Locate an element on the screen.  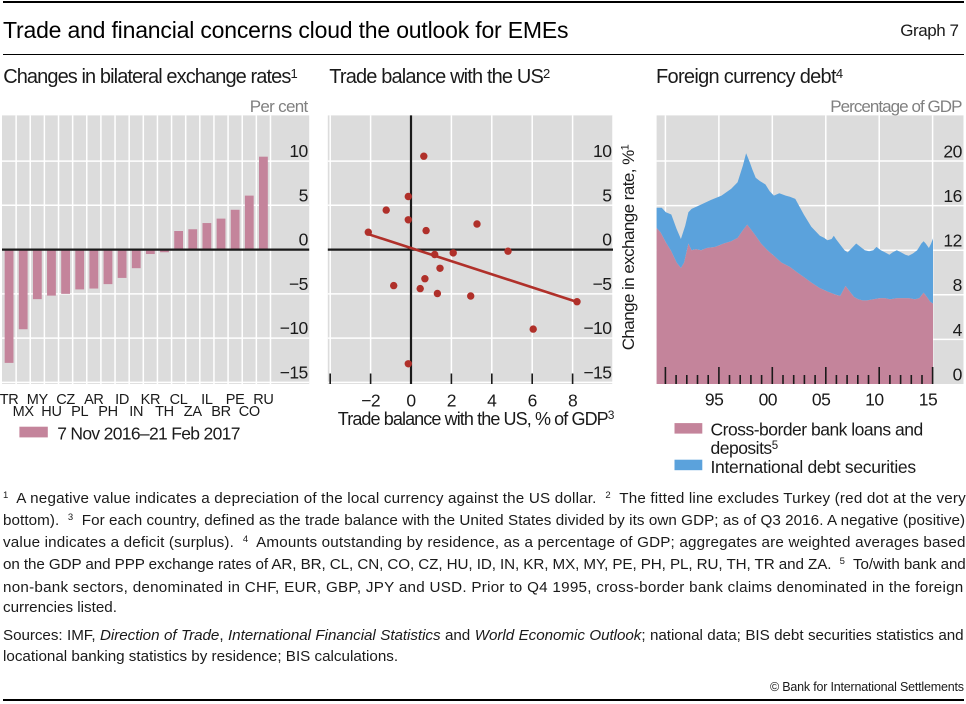
svg-text: deposits5 is located at coordinates (744, 448).